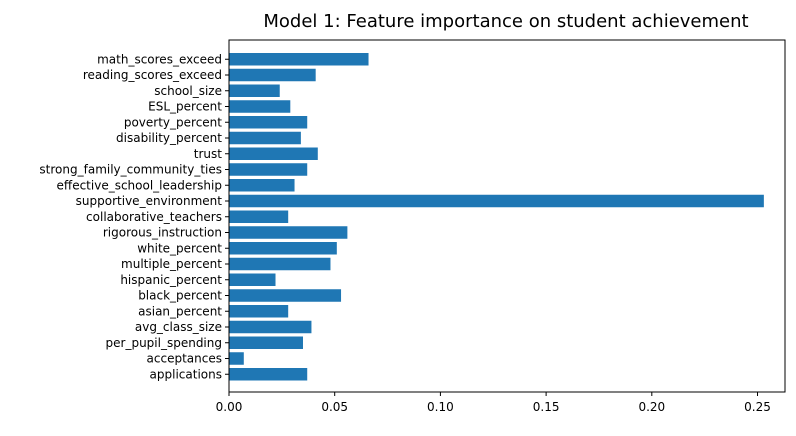 The image size is (796, 436). I want to click on bar-asian_percent, so click(259, 311).